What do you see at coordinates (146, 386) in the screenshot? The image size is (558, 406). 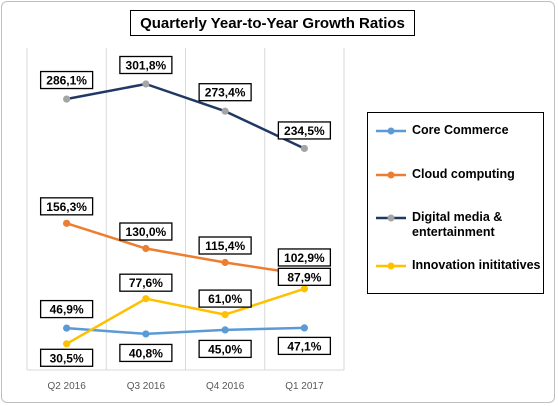 I see `x-tick-label: Q3 2016` at bounding box center [146, 386].